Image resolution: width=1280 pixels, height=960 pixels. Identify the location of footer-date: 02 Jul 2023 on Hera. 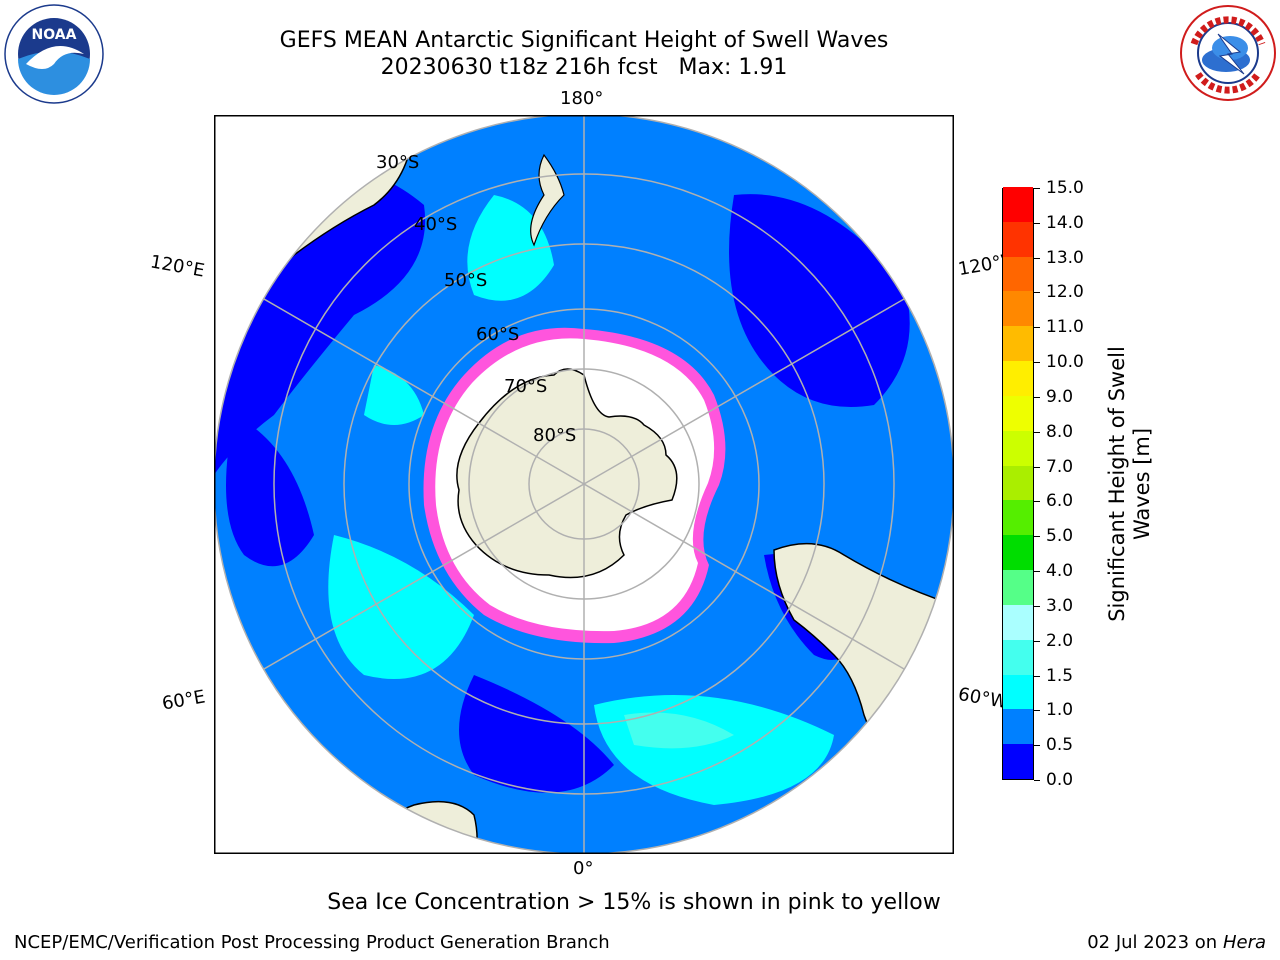
(1176, 942).